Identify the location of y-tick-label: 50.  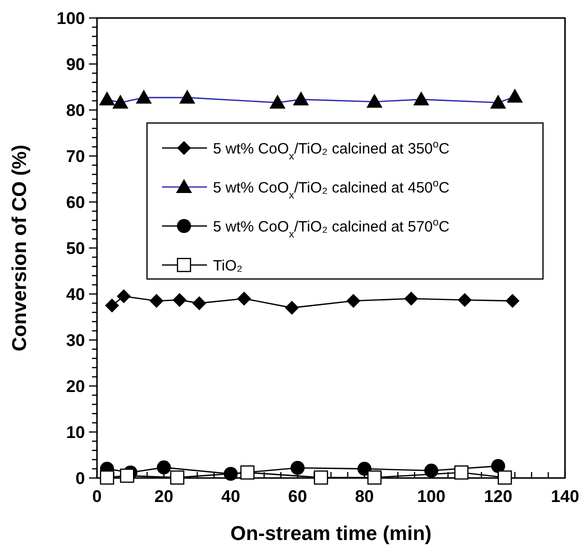
(75, 248).